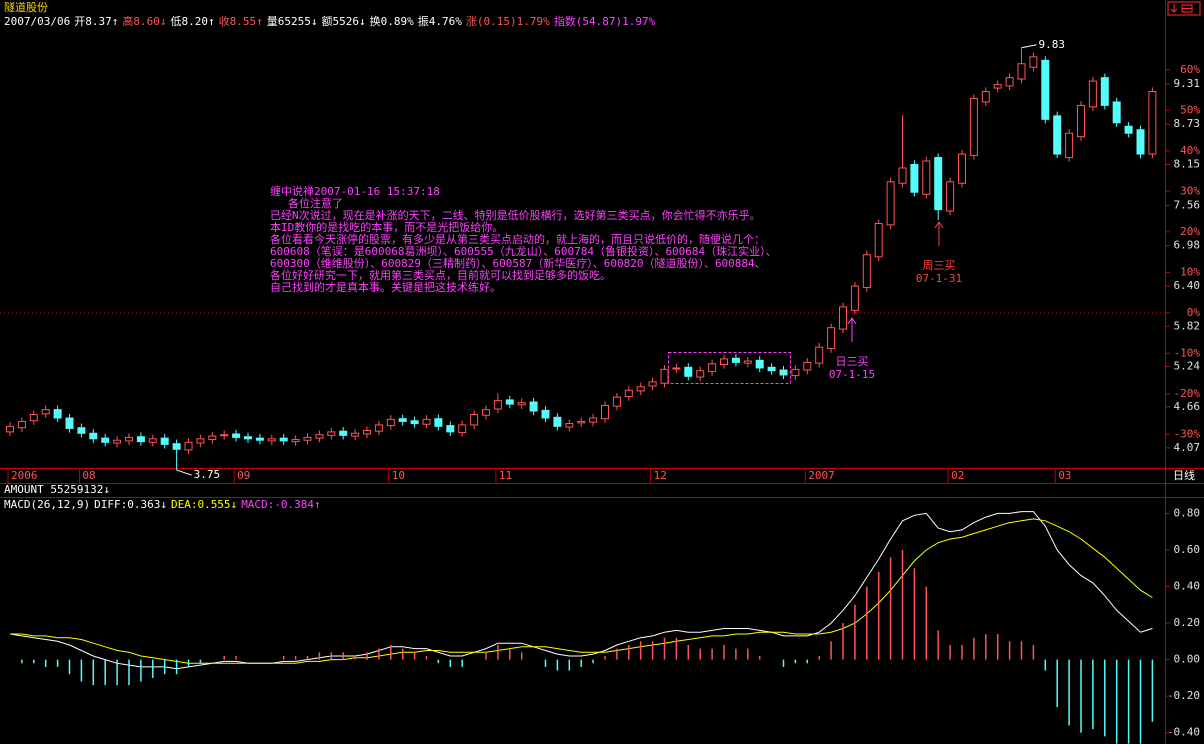 The image size is (1204, 744). I want to click on price-tick-label: 7.56, so click(1187, 204).